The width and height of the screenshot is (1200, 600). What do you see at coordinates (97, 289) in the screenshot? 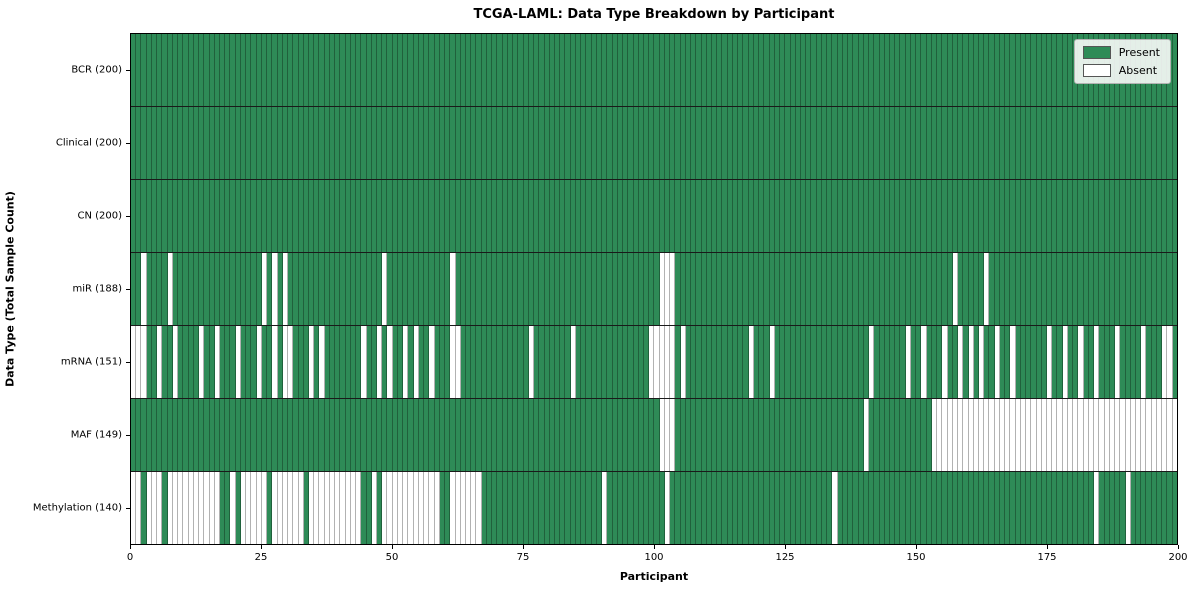
I see `y-tick-label-mir: miR (188)` at bounding box center [97, 289].